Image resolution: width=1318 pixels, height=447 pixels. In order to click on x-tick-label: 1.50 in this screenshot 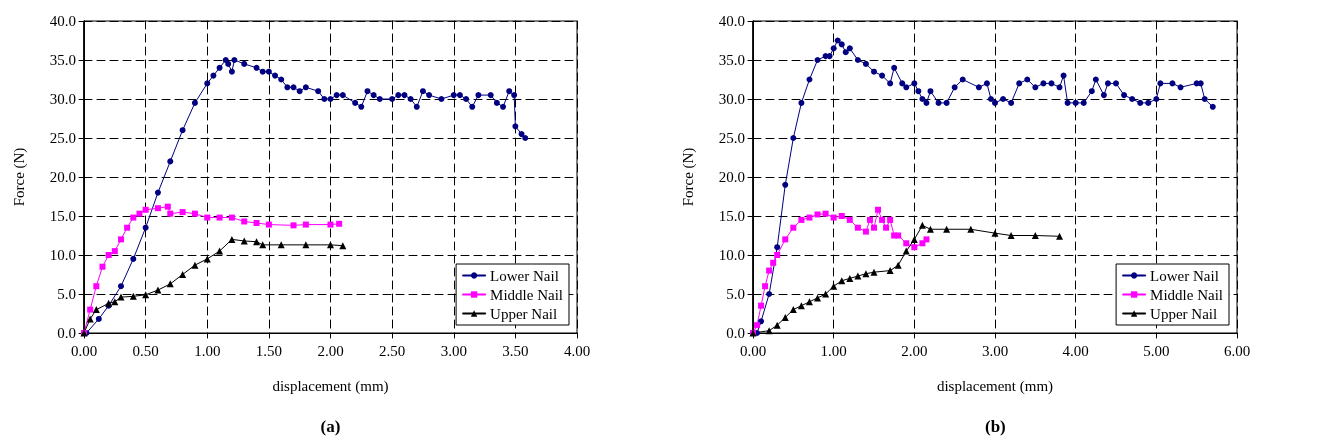, I will do `click(268, 350)`.